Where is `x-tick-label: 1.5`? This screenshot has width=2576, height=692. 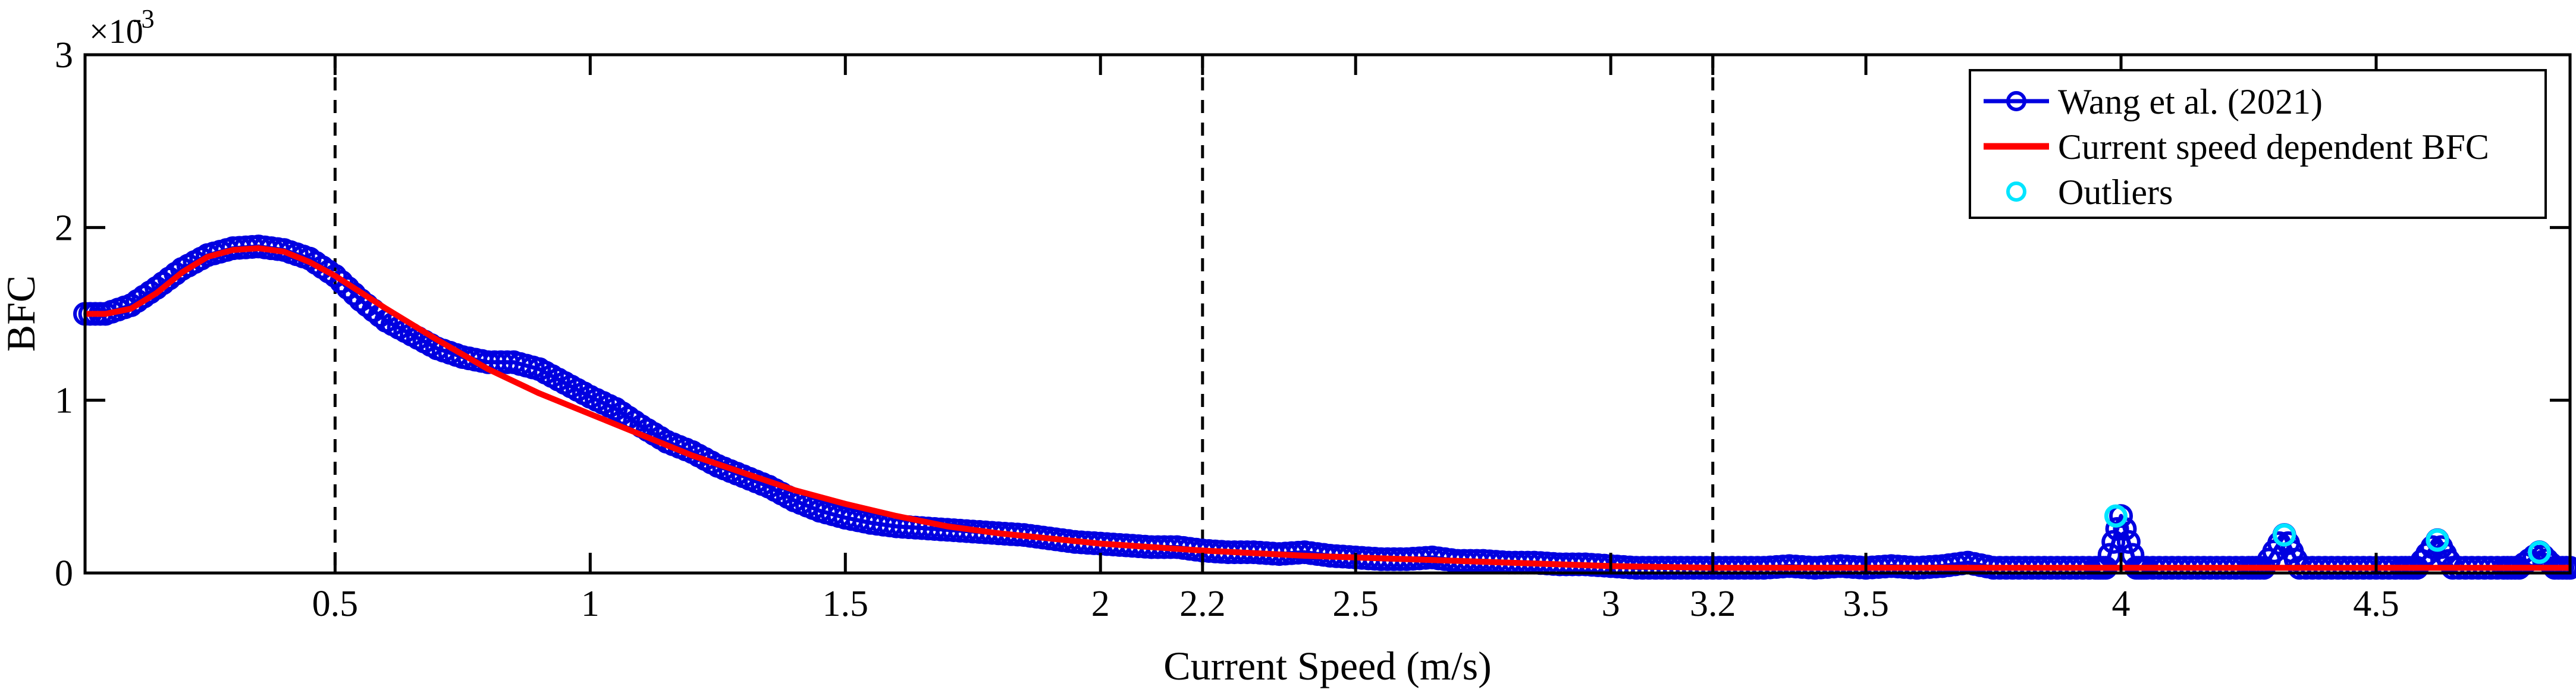 x-tick-label: 1.5 is located at coordinates (846, 604).